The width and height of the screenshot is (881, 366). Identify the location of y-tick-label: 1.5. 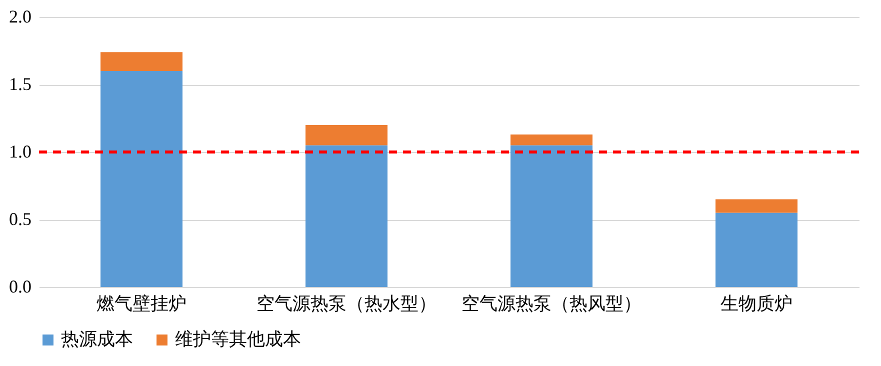
(20, 84).